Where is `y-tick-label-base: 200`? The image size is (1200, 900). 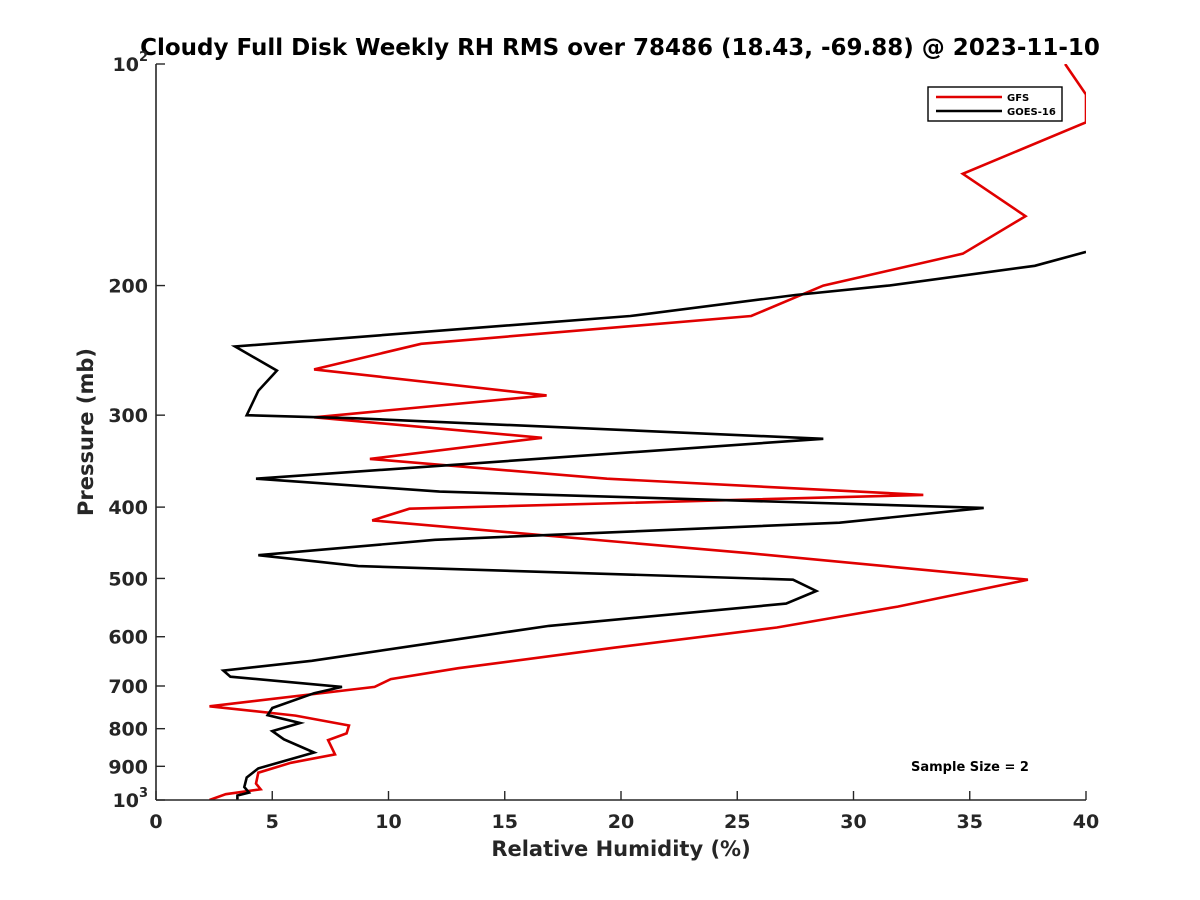
y-tick-label-base: 200 is located at coordinates (128, 287).